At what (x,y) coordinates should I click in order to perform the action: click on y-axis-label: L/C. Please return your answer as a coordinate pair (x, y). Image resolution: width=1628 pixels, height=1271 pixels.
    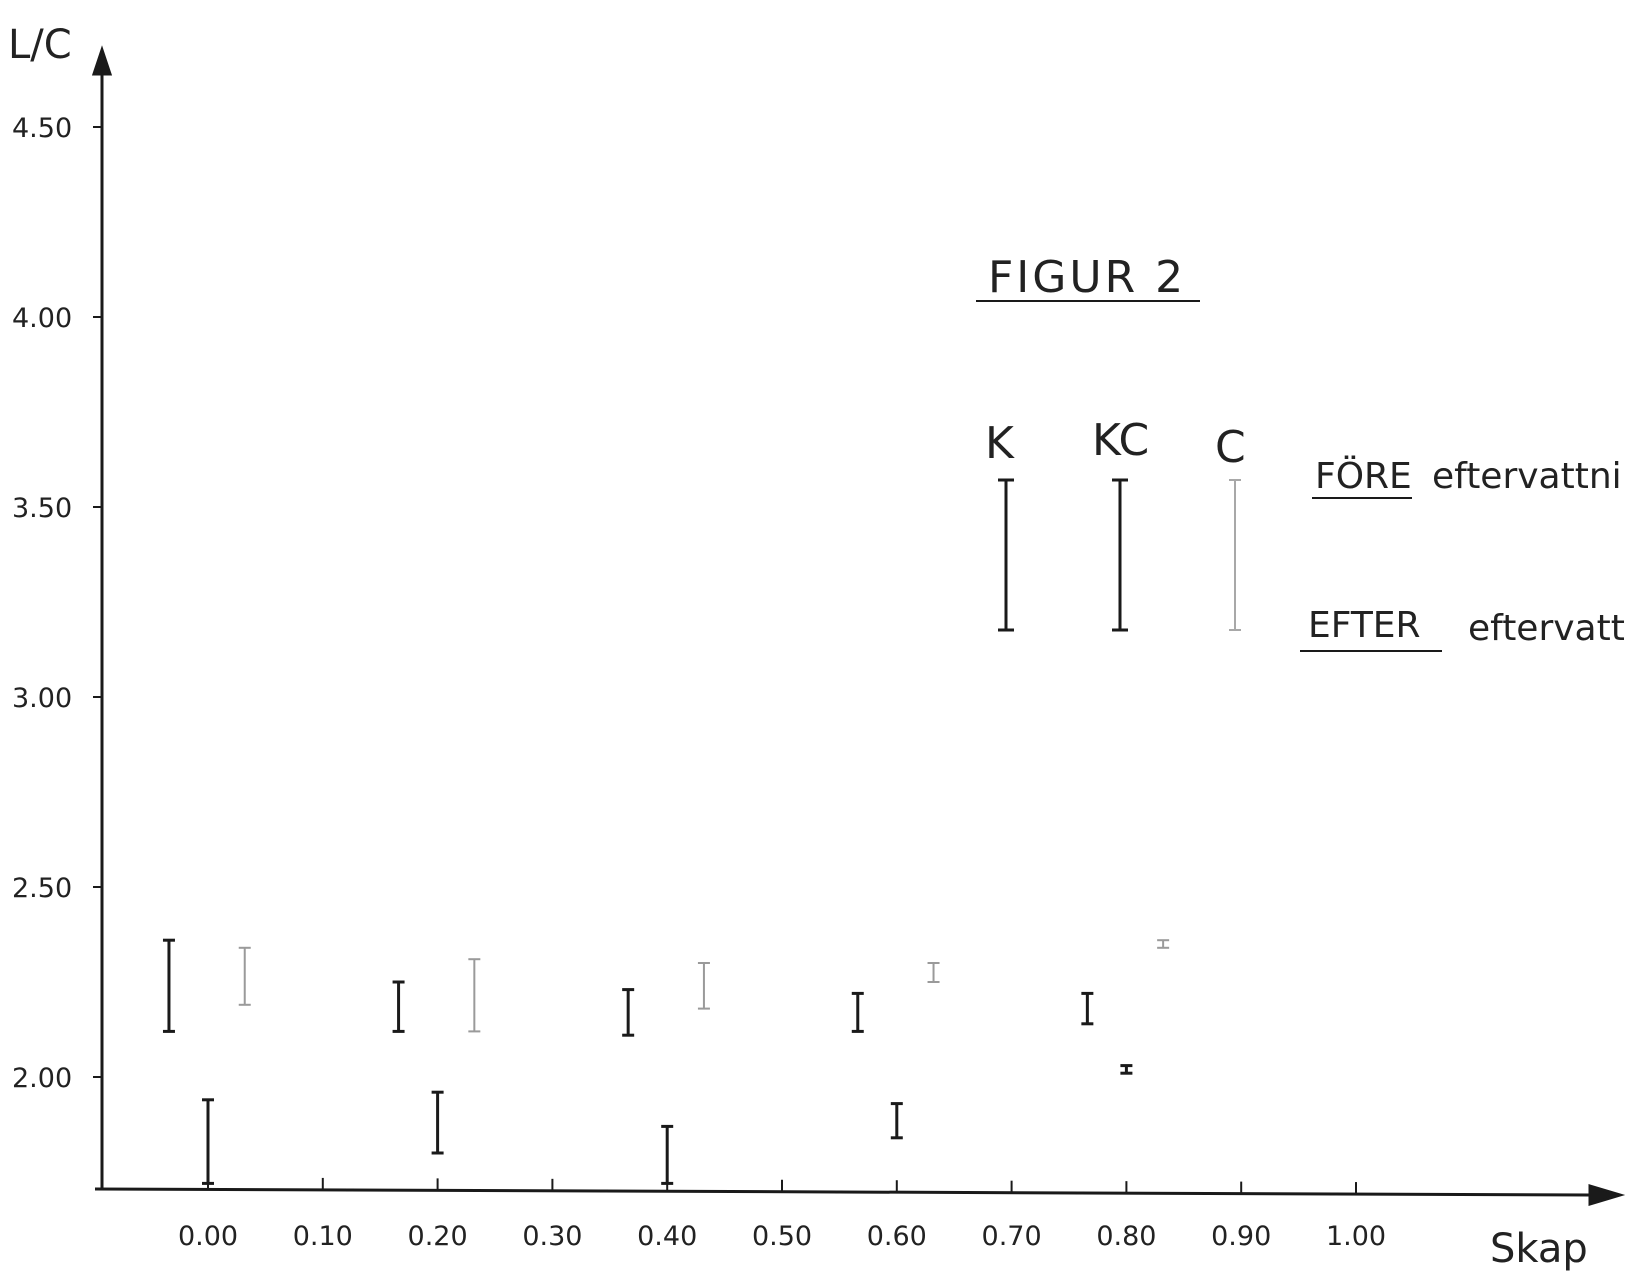
    Looking at the image, I should click on (40, 45).